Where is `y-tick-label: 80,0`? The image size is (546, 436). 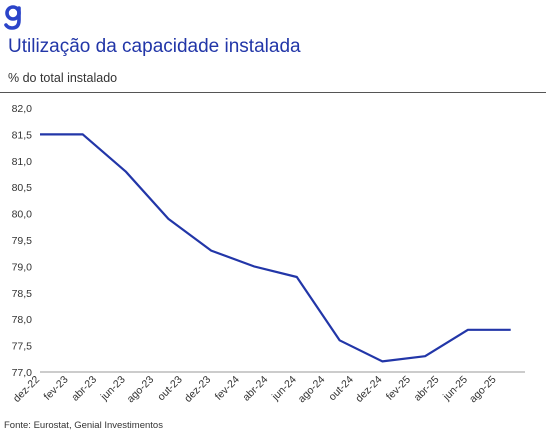
y-tick-label: 80,0 is located at coordinates (22, 215).